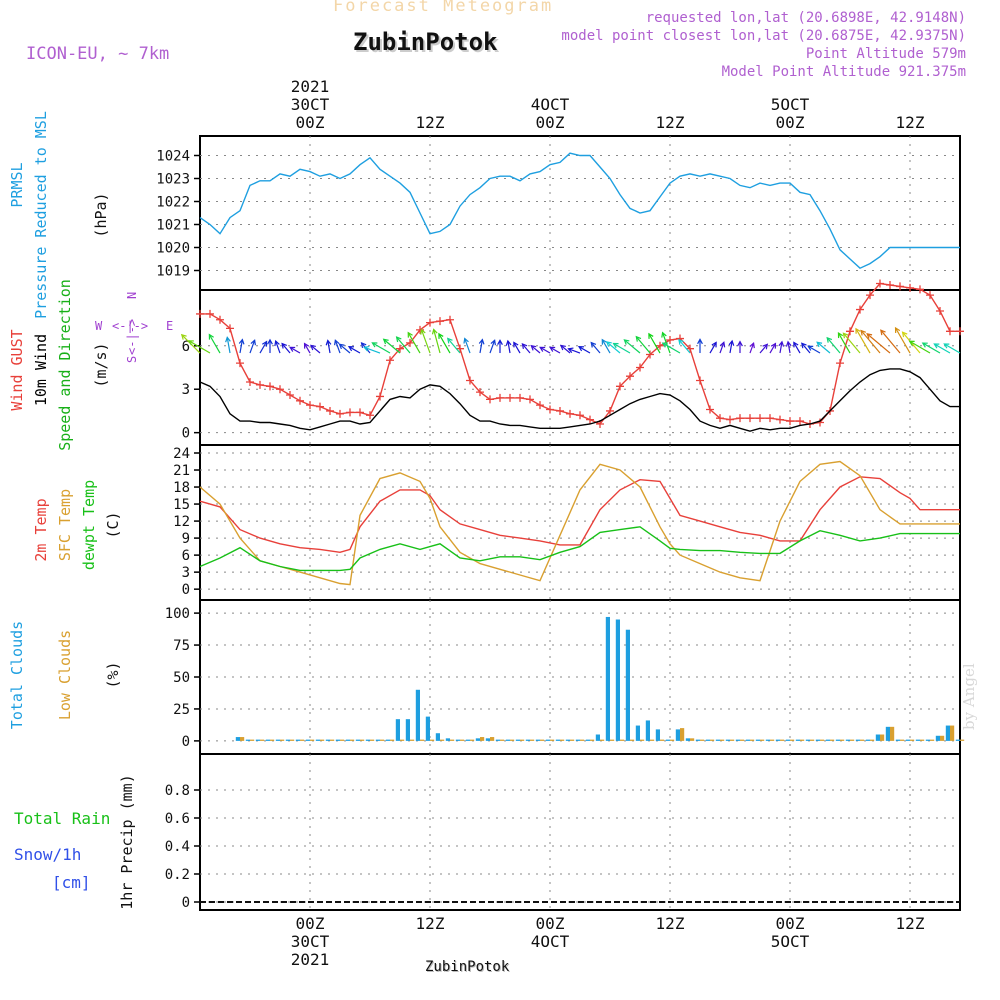 The width and height of the screenshot is (1000, 1000). What do you see at coordinates (113, 524) in the screenshot?
I see `temp-unit: (C)` at bounding box center [113, 524].